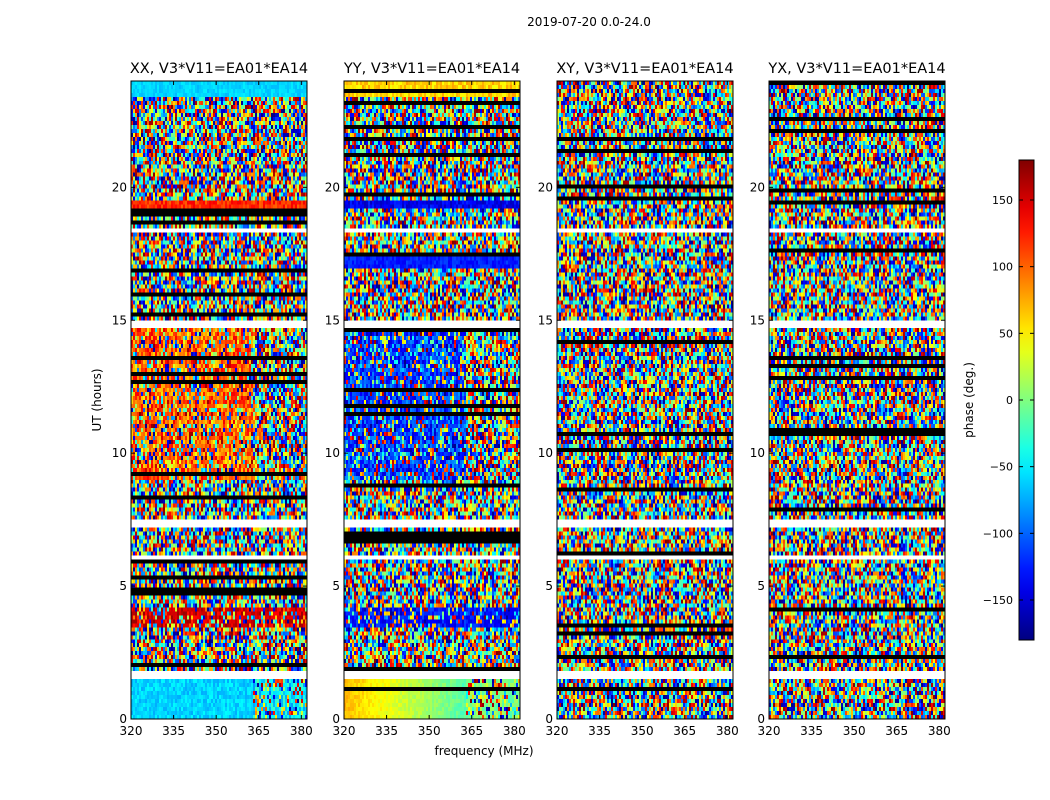 This screenshot has width=1050, height=800. What do you see at coordinates (97, 399) in the screenshot?
I see `y-axis-label: UT (hours)` at bounding box center [97, 399].